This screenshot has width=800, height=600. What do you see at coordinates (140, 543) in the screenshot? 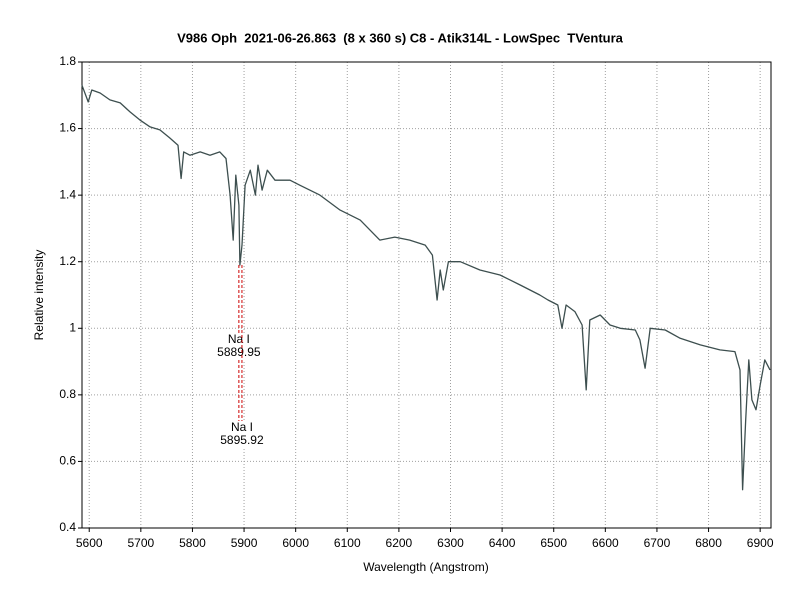
I see `x-tick-label: 5700` at bounding box center [140, 543].